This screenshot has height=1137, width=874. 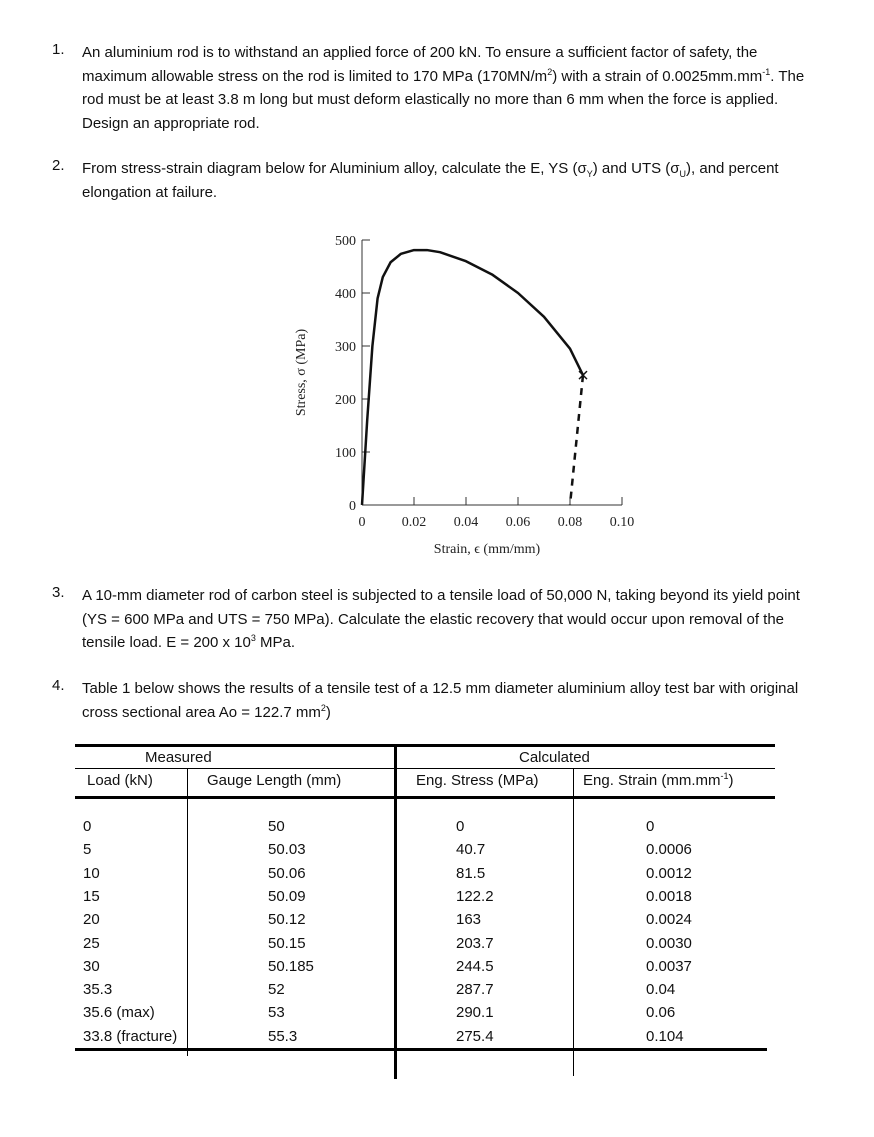 What do you see at coordinates (178, 757) in the screenshot?
I see `group-header-measured: Measured` at bounding box center [178, 757].